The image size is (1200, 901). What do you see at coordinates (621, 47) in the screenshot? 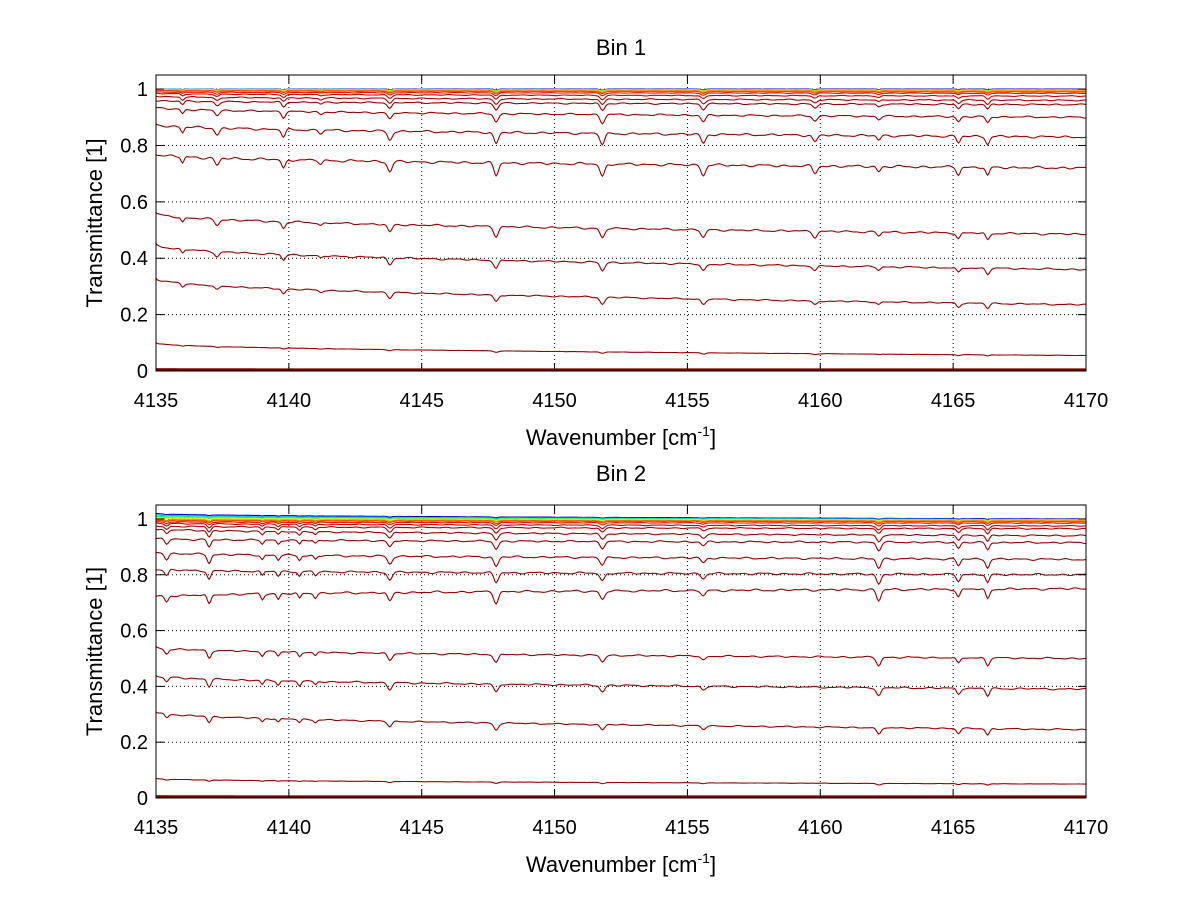
I see `bin-1-title: Bin 1` at bounding box center [621, 47].